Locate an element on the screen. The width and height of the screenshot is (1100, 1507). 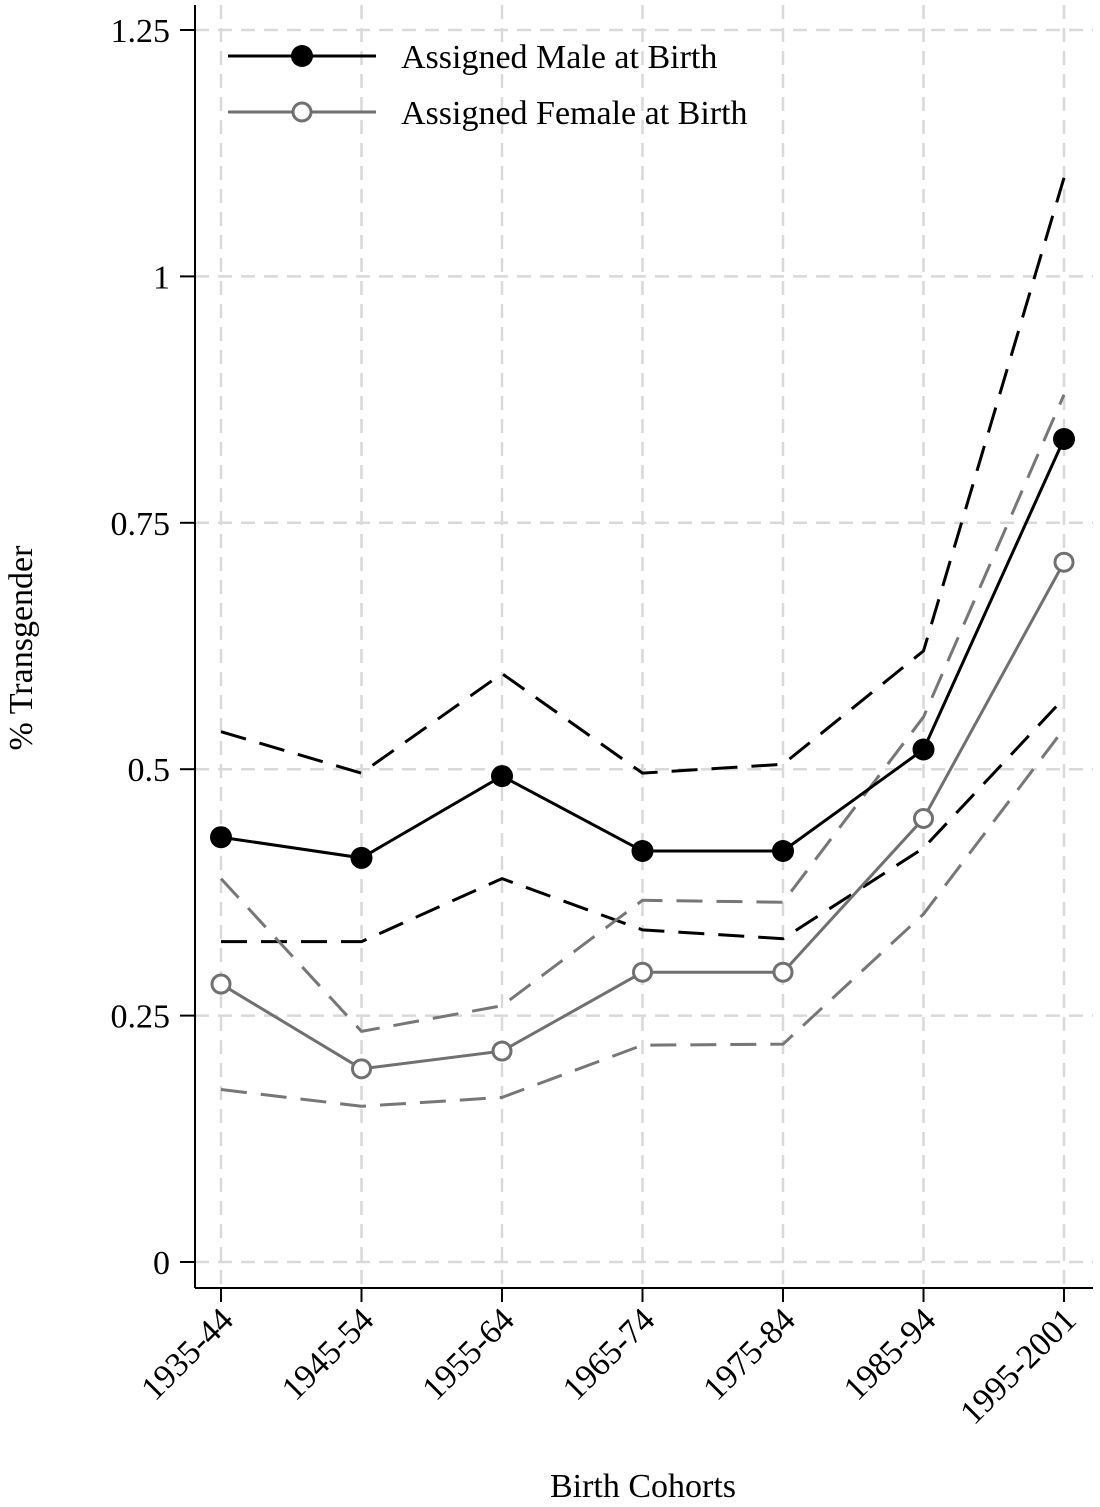
y-tick-label: 1.25 is located at coordinates (141, 31).